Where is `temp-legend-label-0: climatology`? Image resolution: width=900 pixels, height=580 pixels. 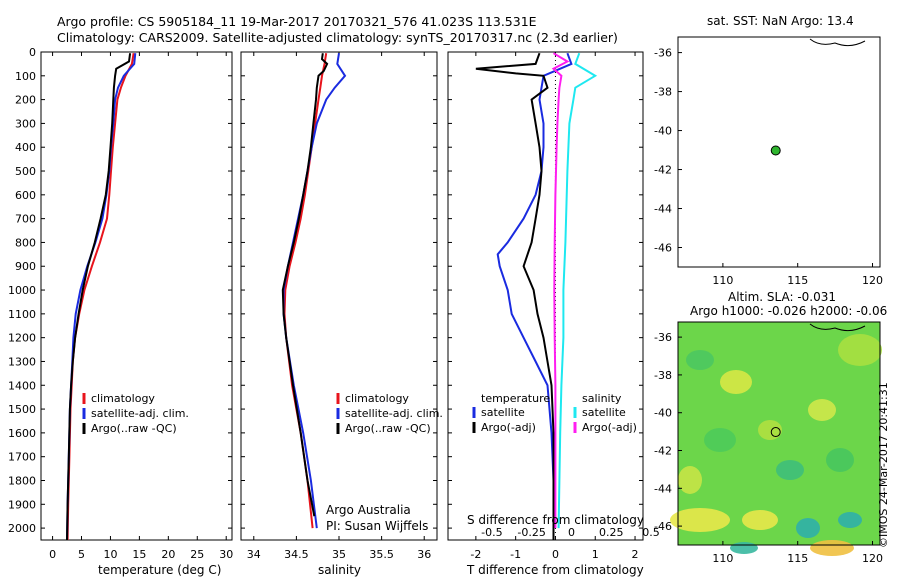 temp-legend-label-0: climatology is located at coordinates (123, 398).